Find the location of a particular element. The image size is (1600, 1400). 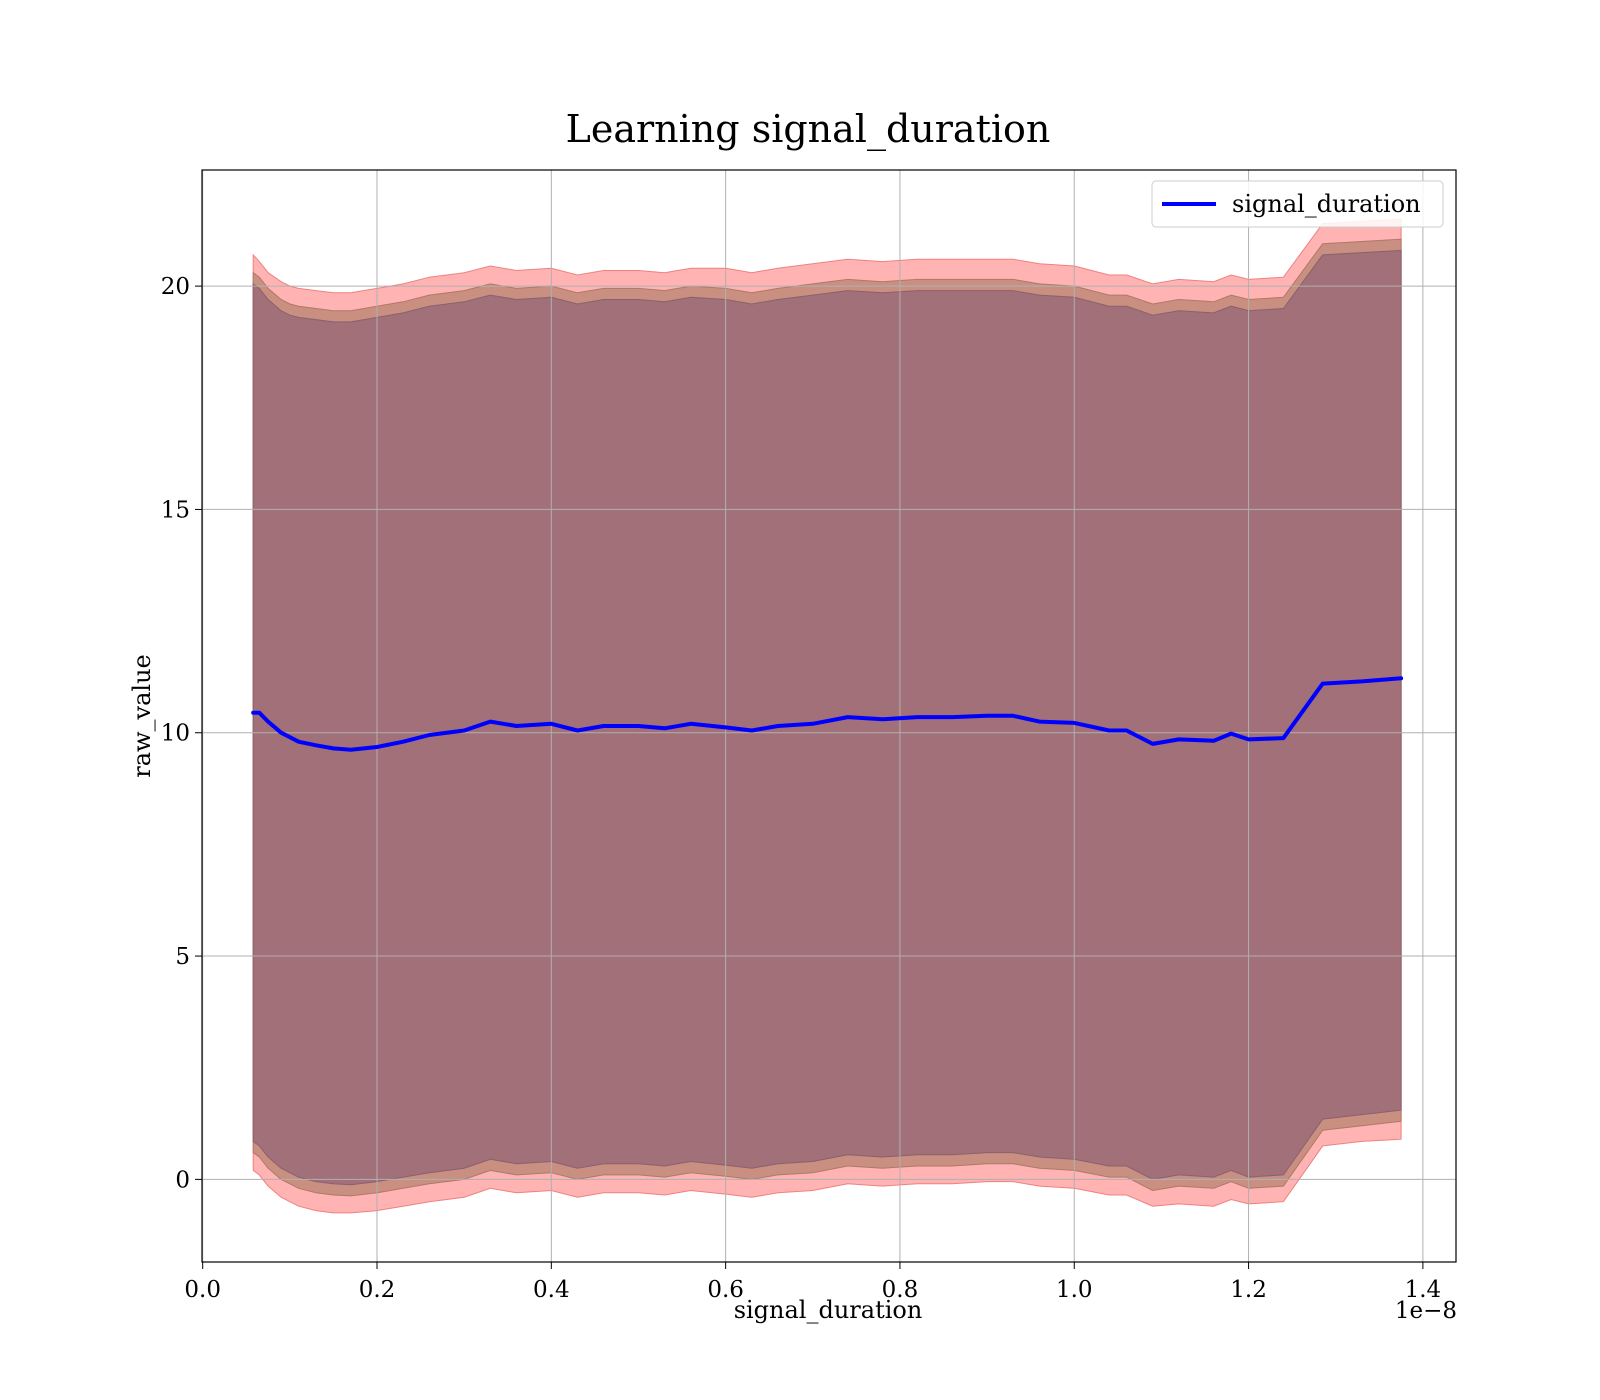

series-lines is located at coordinates (827, 714).